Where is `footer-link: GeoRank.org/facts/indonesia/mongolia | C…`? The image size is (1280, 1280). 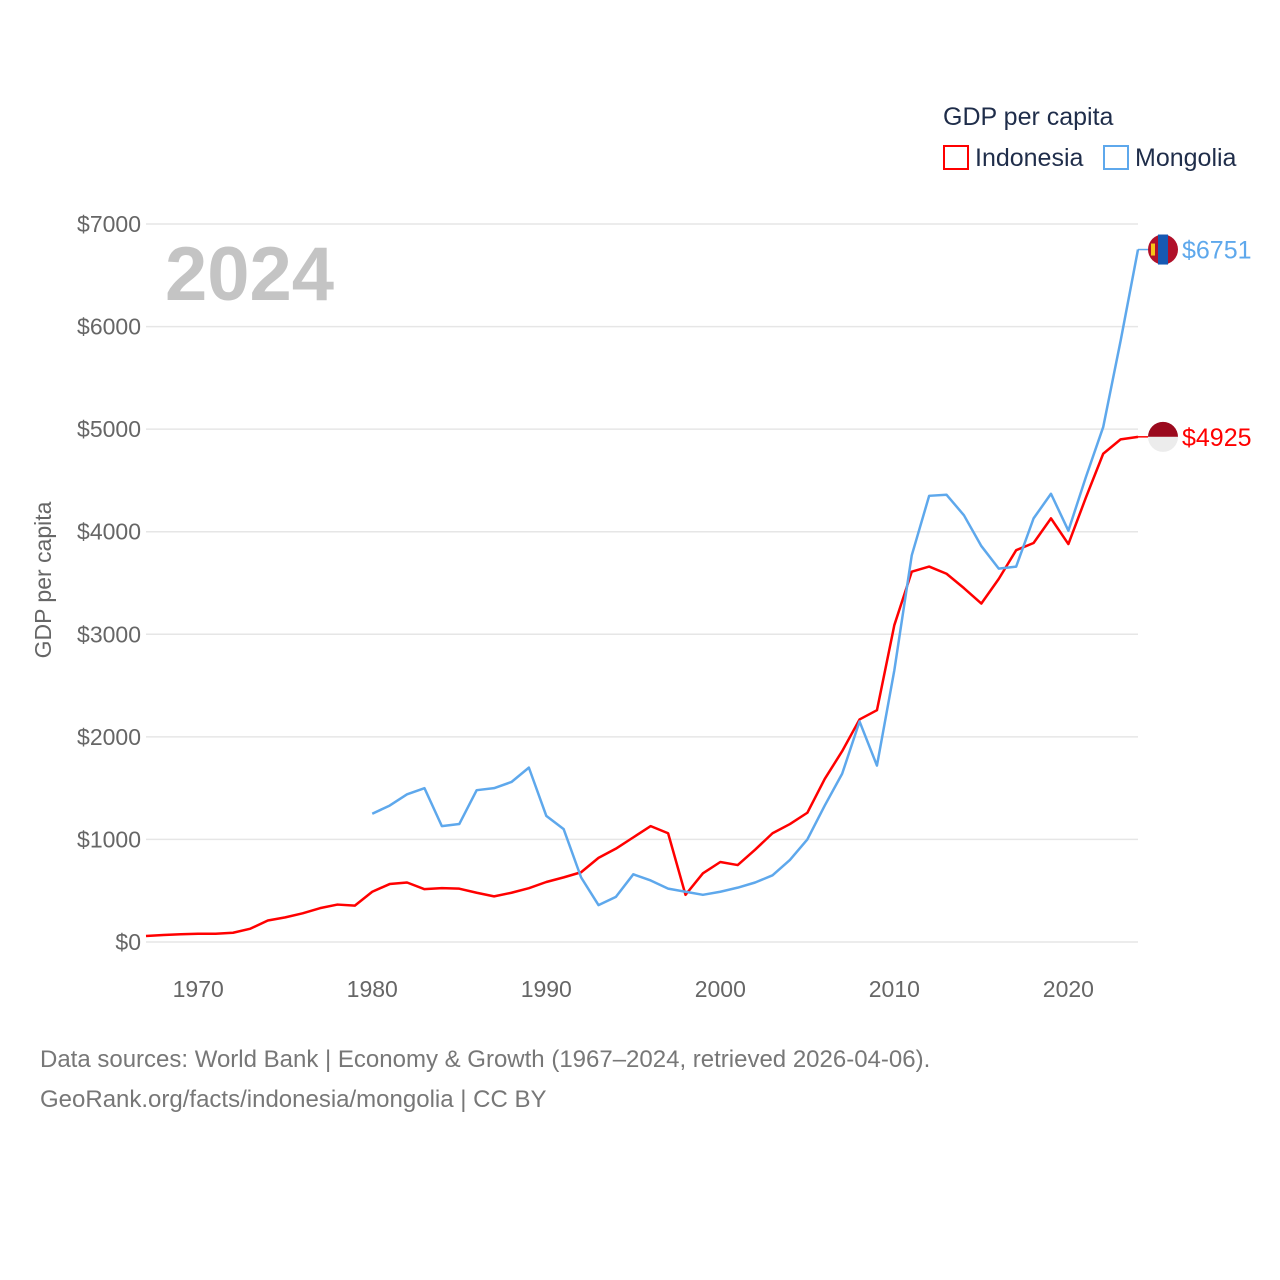
footer-link: GeoRank.org/facts/indonesia/mongolia | C… is located at coordinates (293, 1099).